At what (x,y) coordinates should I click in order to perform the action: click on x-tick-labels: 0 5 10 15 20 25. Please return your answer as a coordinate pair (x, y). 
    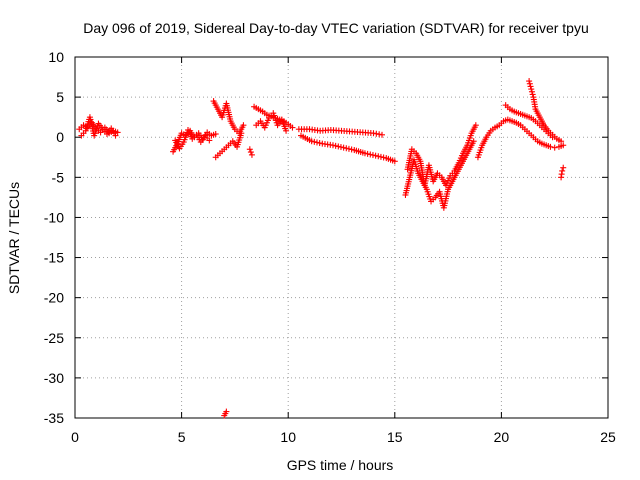
    Looking at the image, I should click on (343, 437).